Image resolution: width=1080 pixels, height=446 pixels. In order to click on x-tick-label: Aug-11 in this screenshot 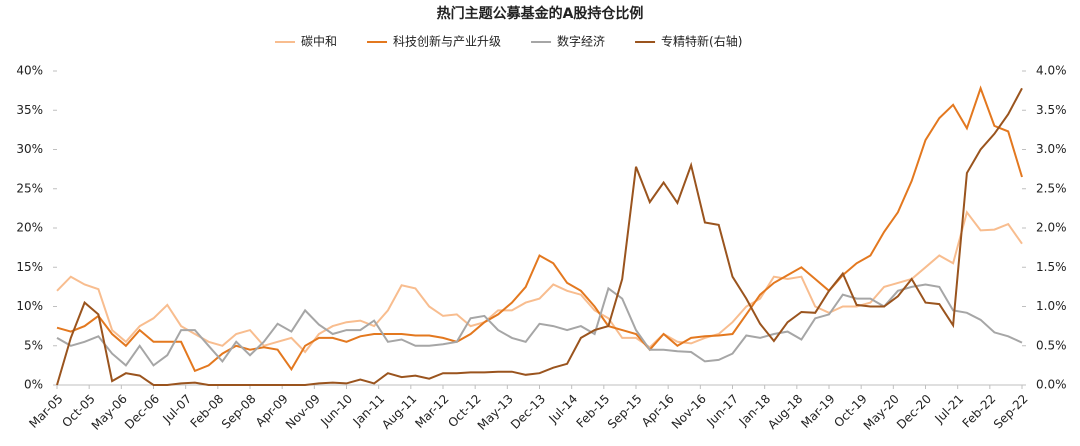, I will do `click(399, 412)`.